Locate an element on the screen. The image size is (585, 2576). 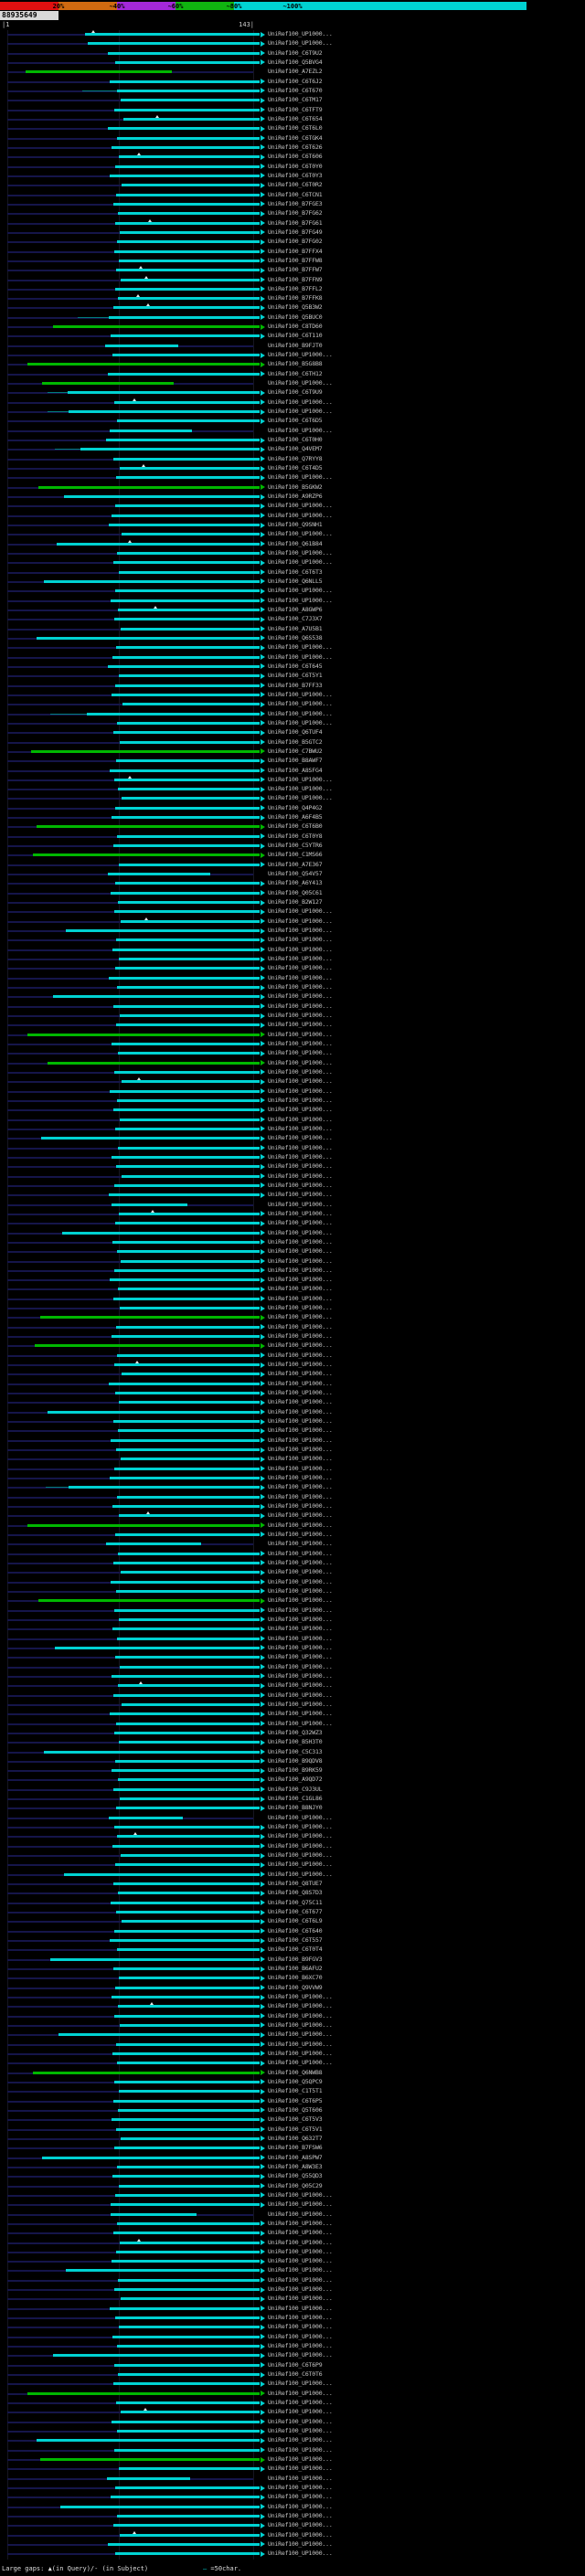
hit-label: UniRef100_C6T677 is located at coordinates (296, 1912).